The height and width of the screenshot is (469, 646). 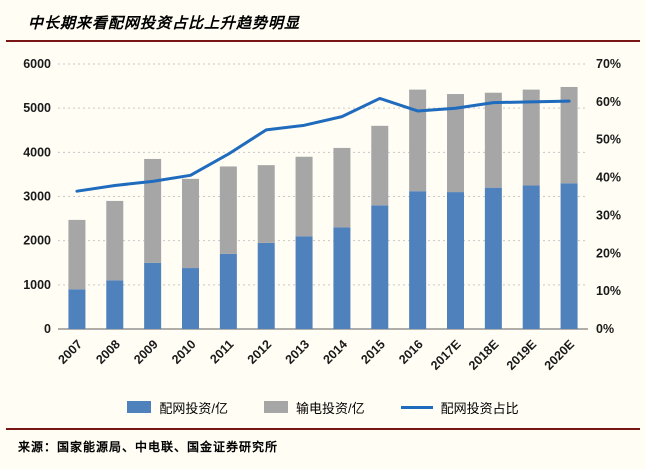 What do you see at coordinates (37, 152) in the screenshot?
I see `svg-text: 4000` at bounding box center [37, 152].